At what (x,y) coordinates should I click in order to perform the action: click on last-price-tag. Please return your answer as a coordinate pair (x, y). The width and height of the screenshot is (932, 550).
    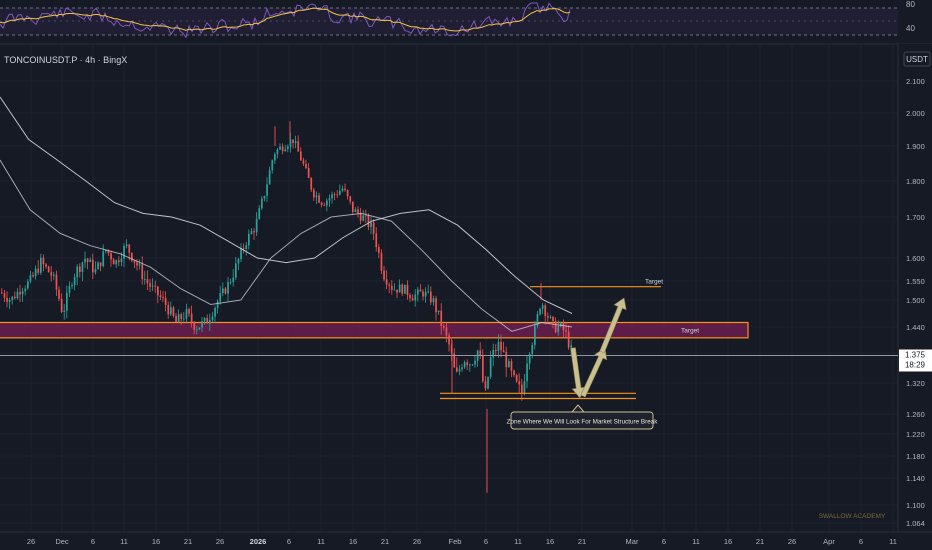
    Looking at the image, I should click on (915, 360).